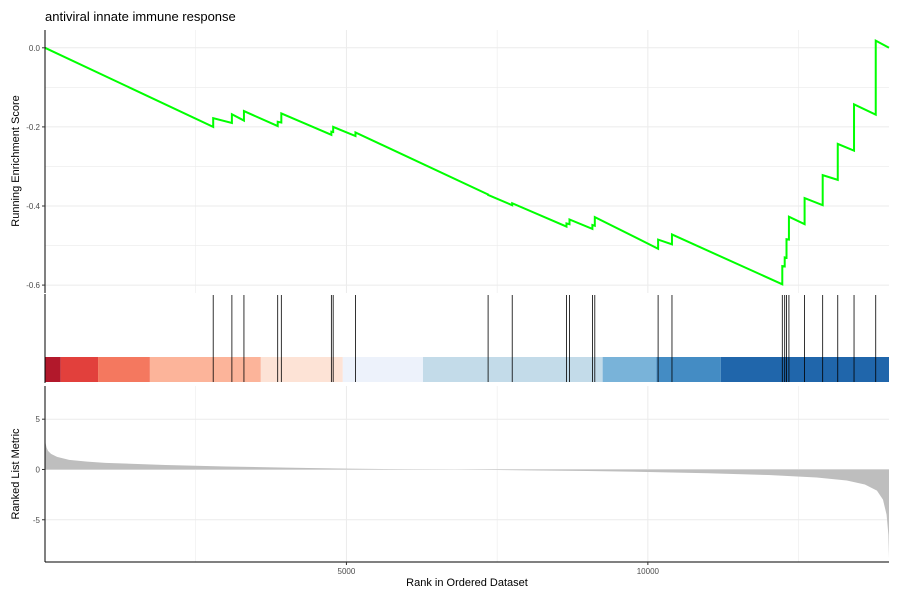  Describe the element at coordinates (347, 571) in the screenshot. I see `x-tick-label: 5000` at that location.